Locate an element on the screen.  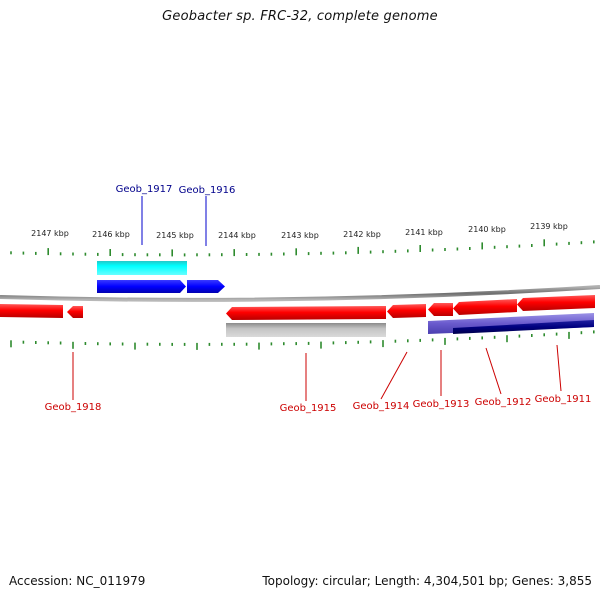
gene-bar-geob-1912-homolog is located at coordinates (523, 327).